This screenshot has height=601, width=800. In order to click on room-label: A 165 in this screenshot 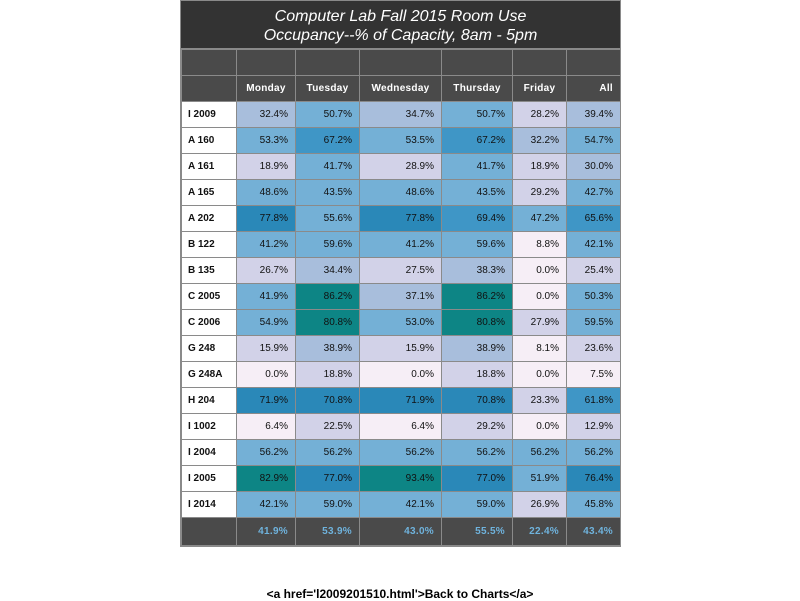, I will do `click(209, 192)`.